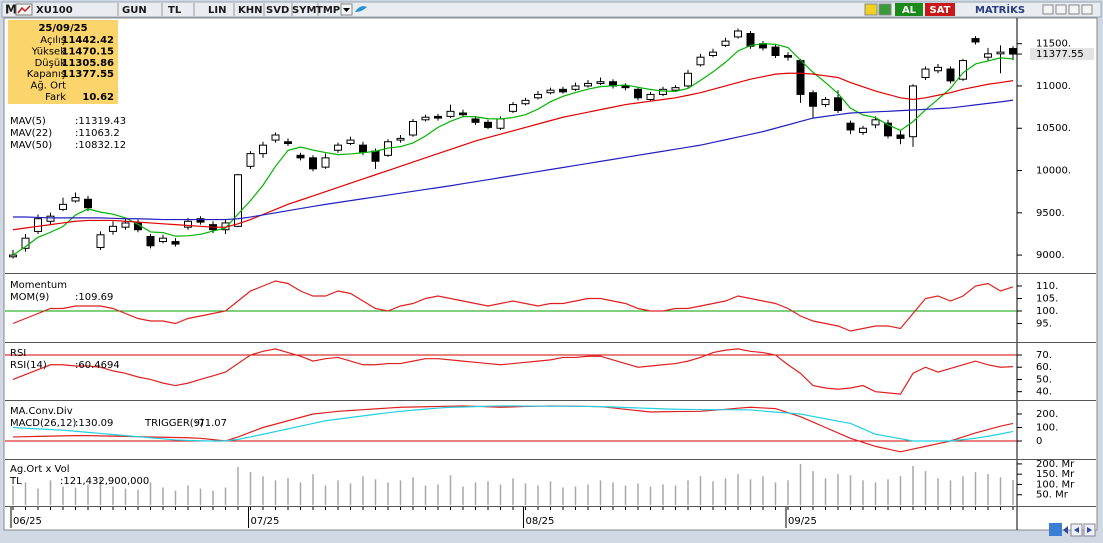 This screenshot has height=543, width=1103. I want to click on refresh-icon, so click(885, 9).